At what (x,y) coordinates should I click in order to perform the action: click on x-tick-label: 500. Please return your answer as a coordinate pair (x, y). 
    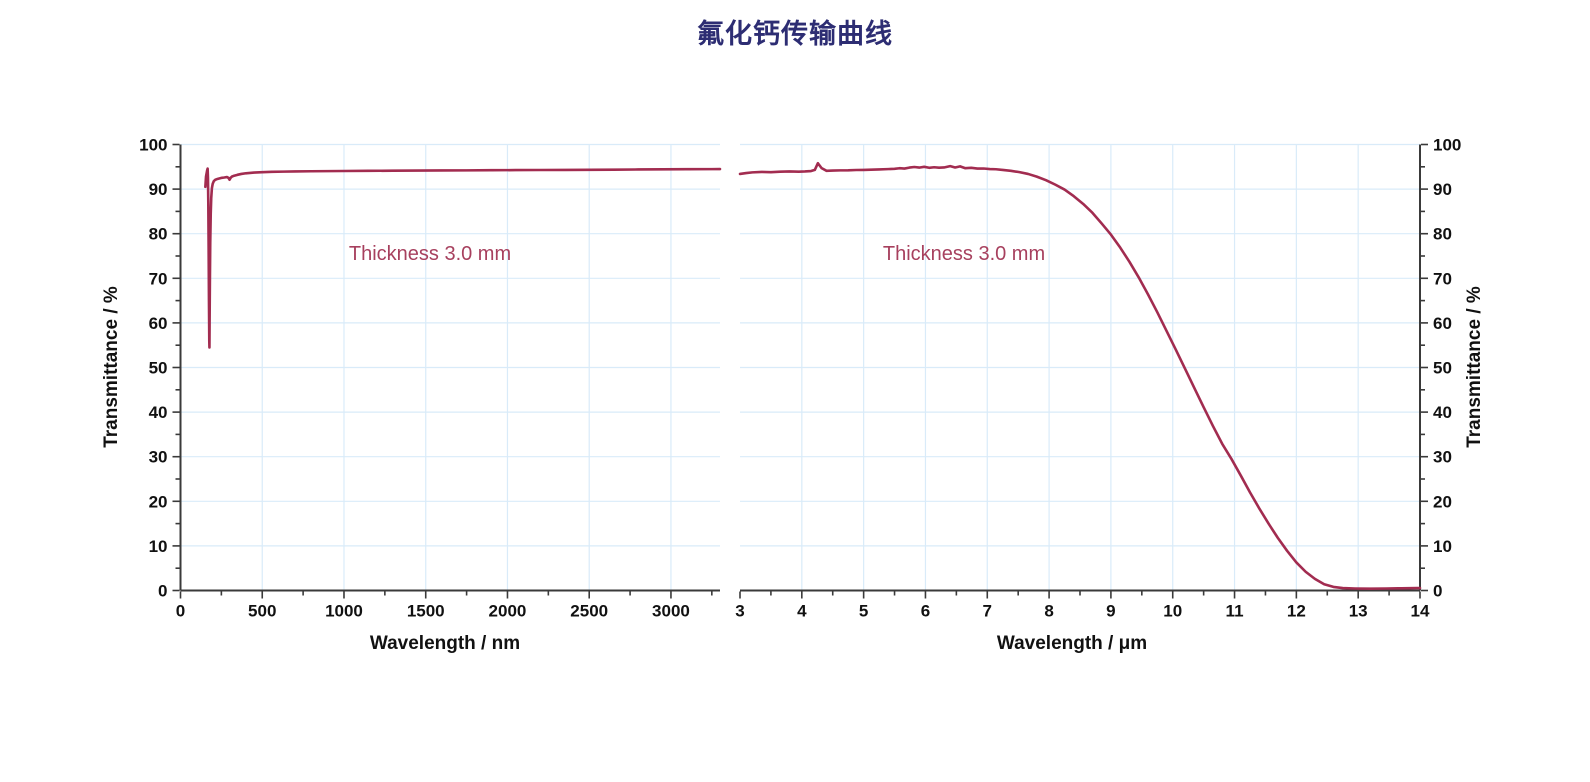
    Looking at the image, I should click on (262, 611).